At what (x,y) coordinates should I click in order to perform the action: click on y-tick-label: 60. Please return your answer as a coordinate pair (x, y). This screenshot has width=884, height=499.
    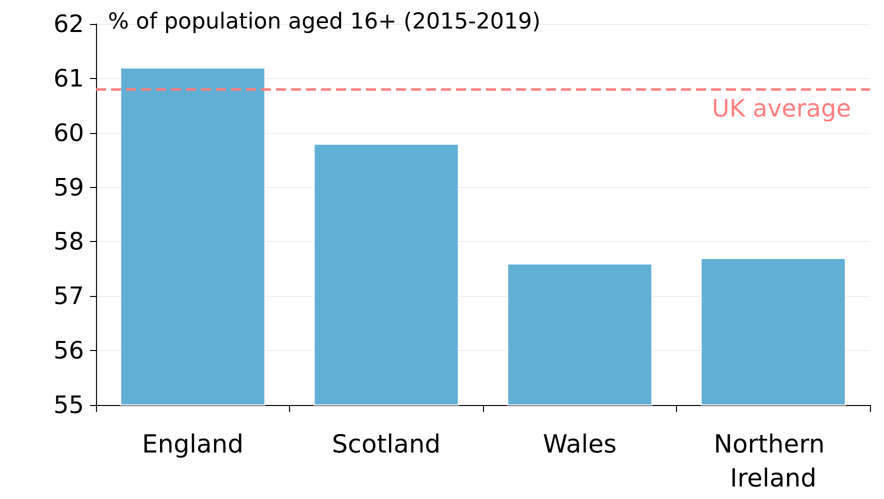
    Looking at the image, I should click on (68, 132).